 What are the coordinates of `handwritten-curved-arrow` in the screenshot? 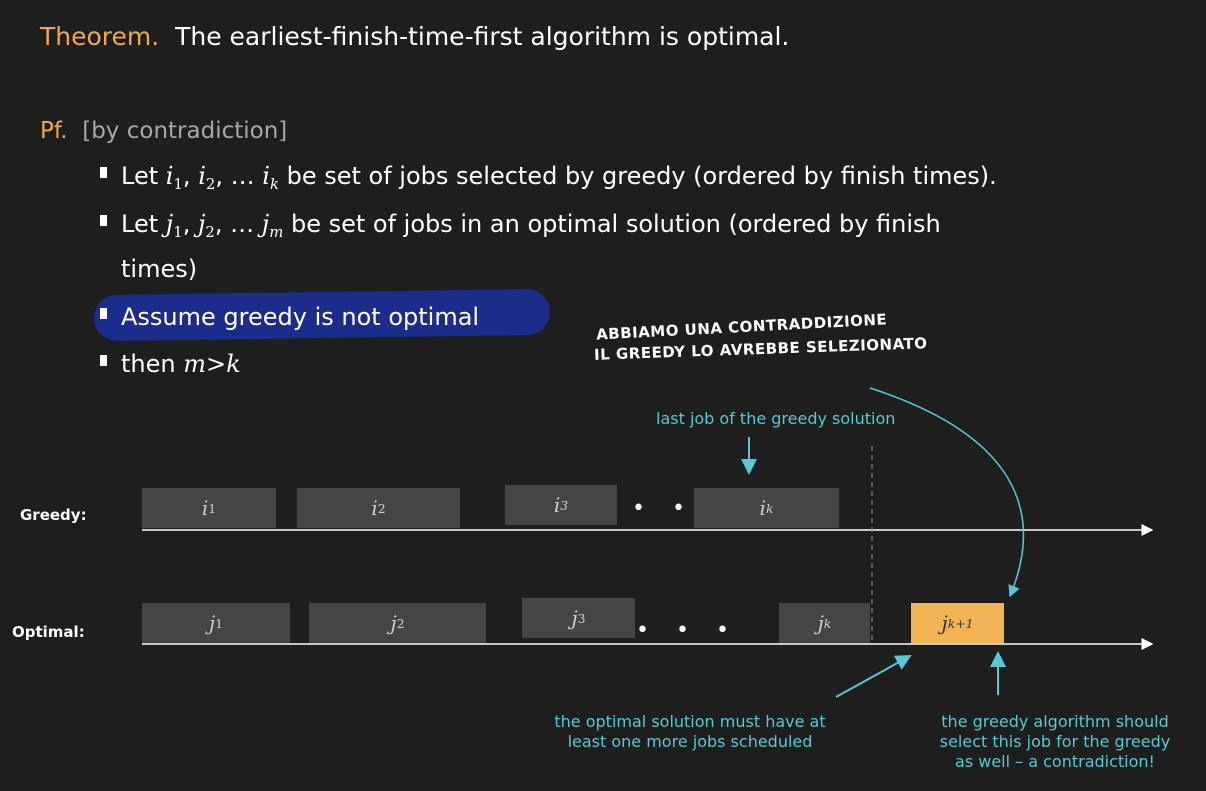 It's located at (947, 492).